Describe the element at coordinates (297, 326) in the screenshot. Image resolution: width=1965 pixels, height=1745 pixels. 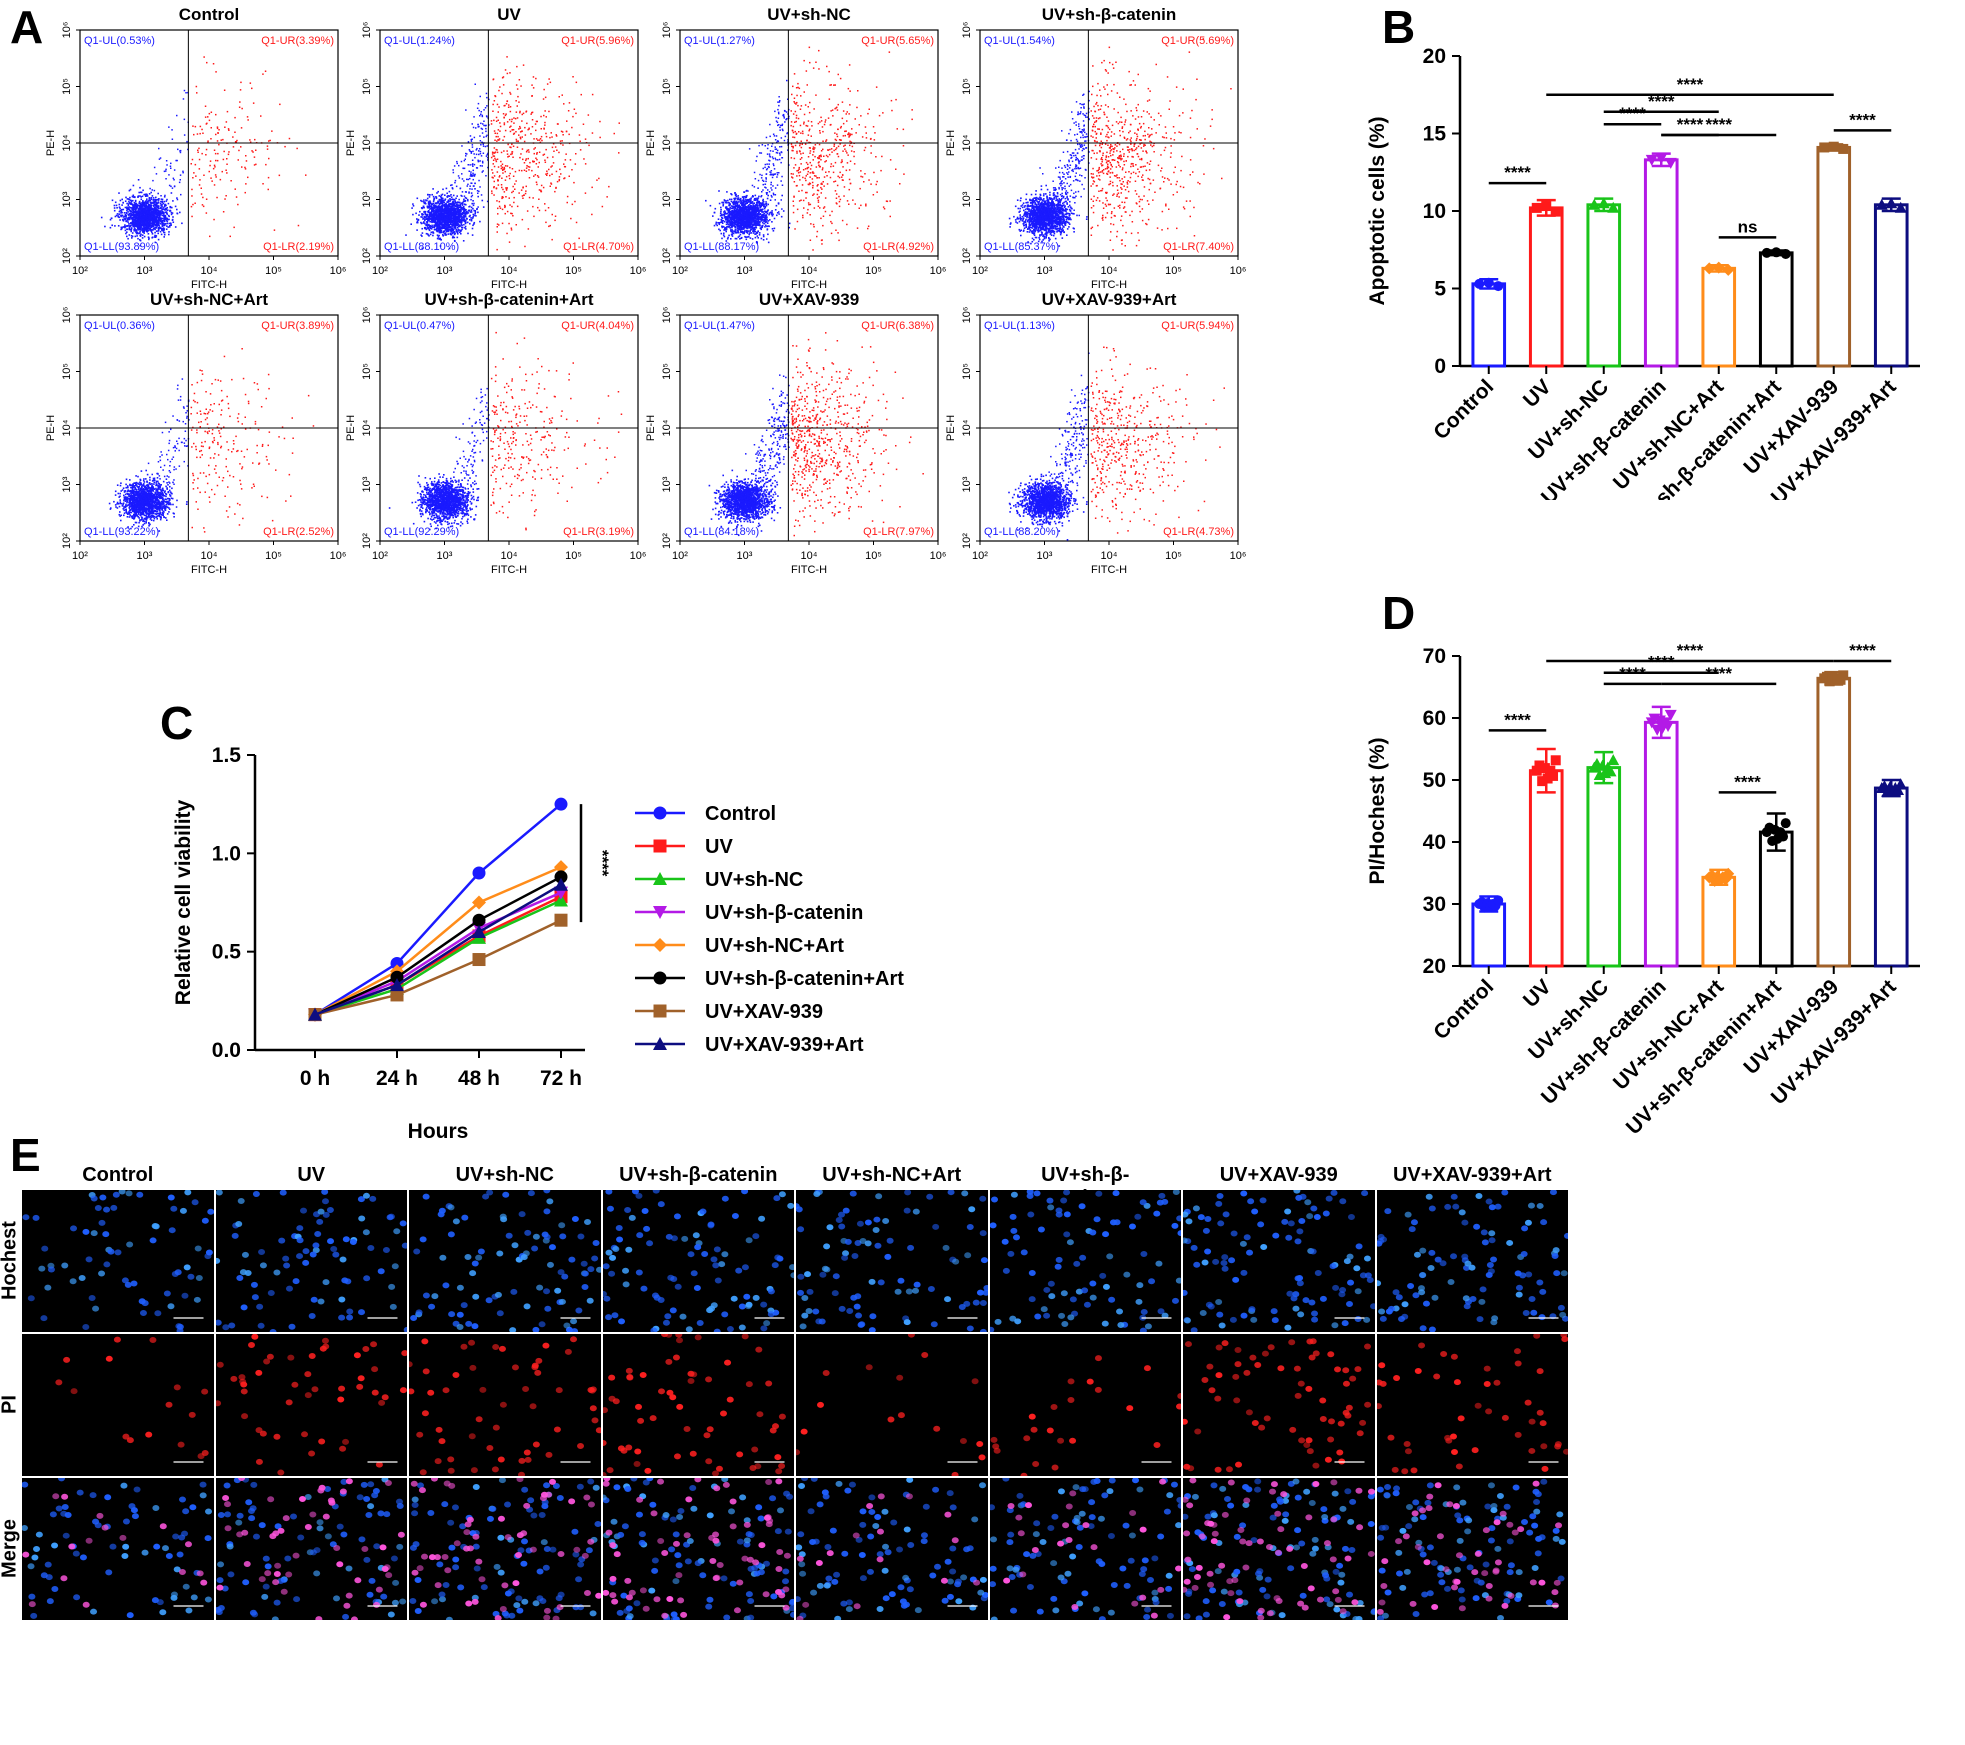
I see `quadrant-ur-label: Q1-UR(3.89%)` at that location.